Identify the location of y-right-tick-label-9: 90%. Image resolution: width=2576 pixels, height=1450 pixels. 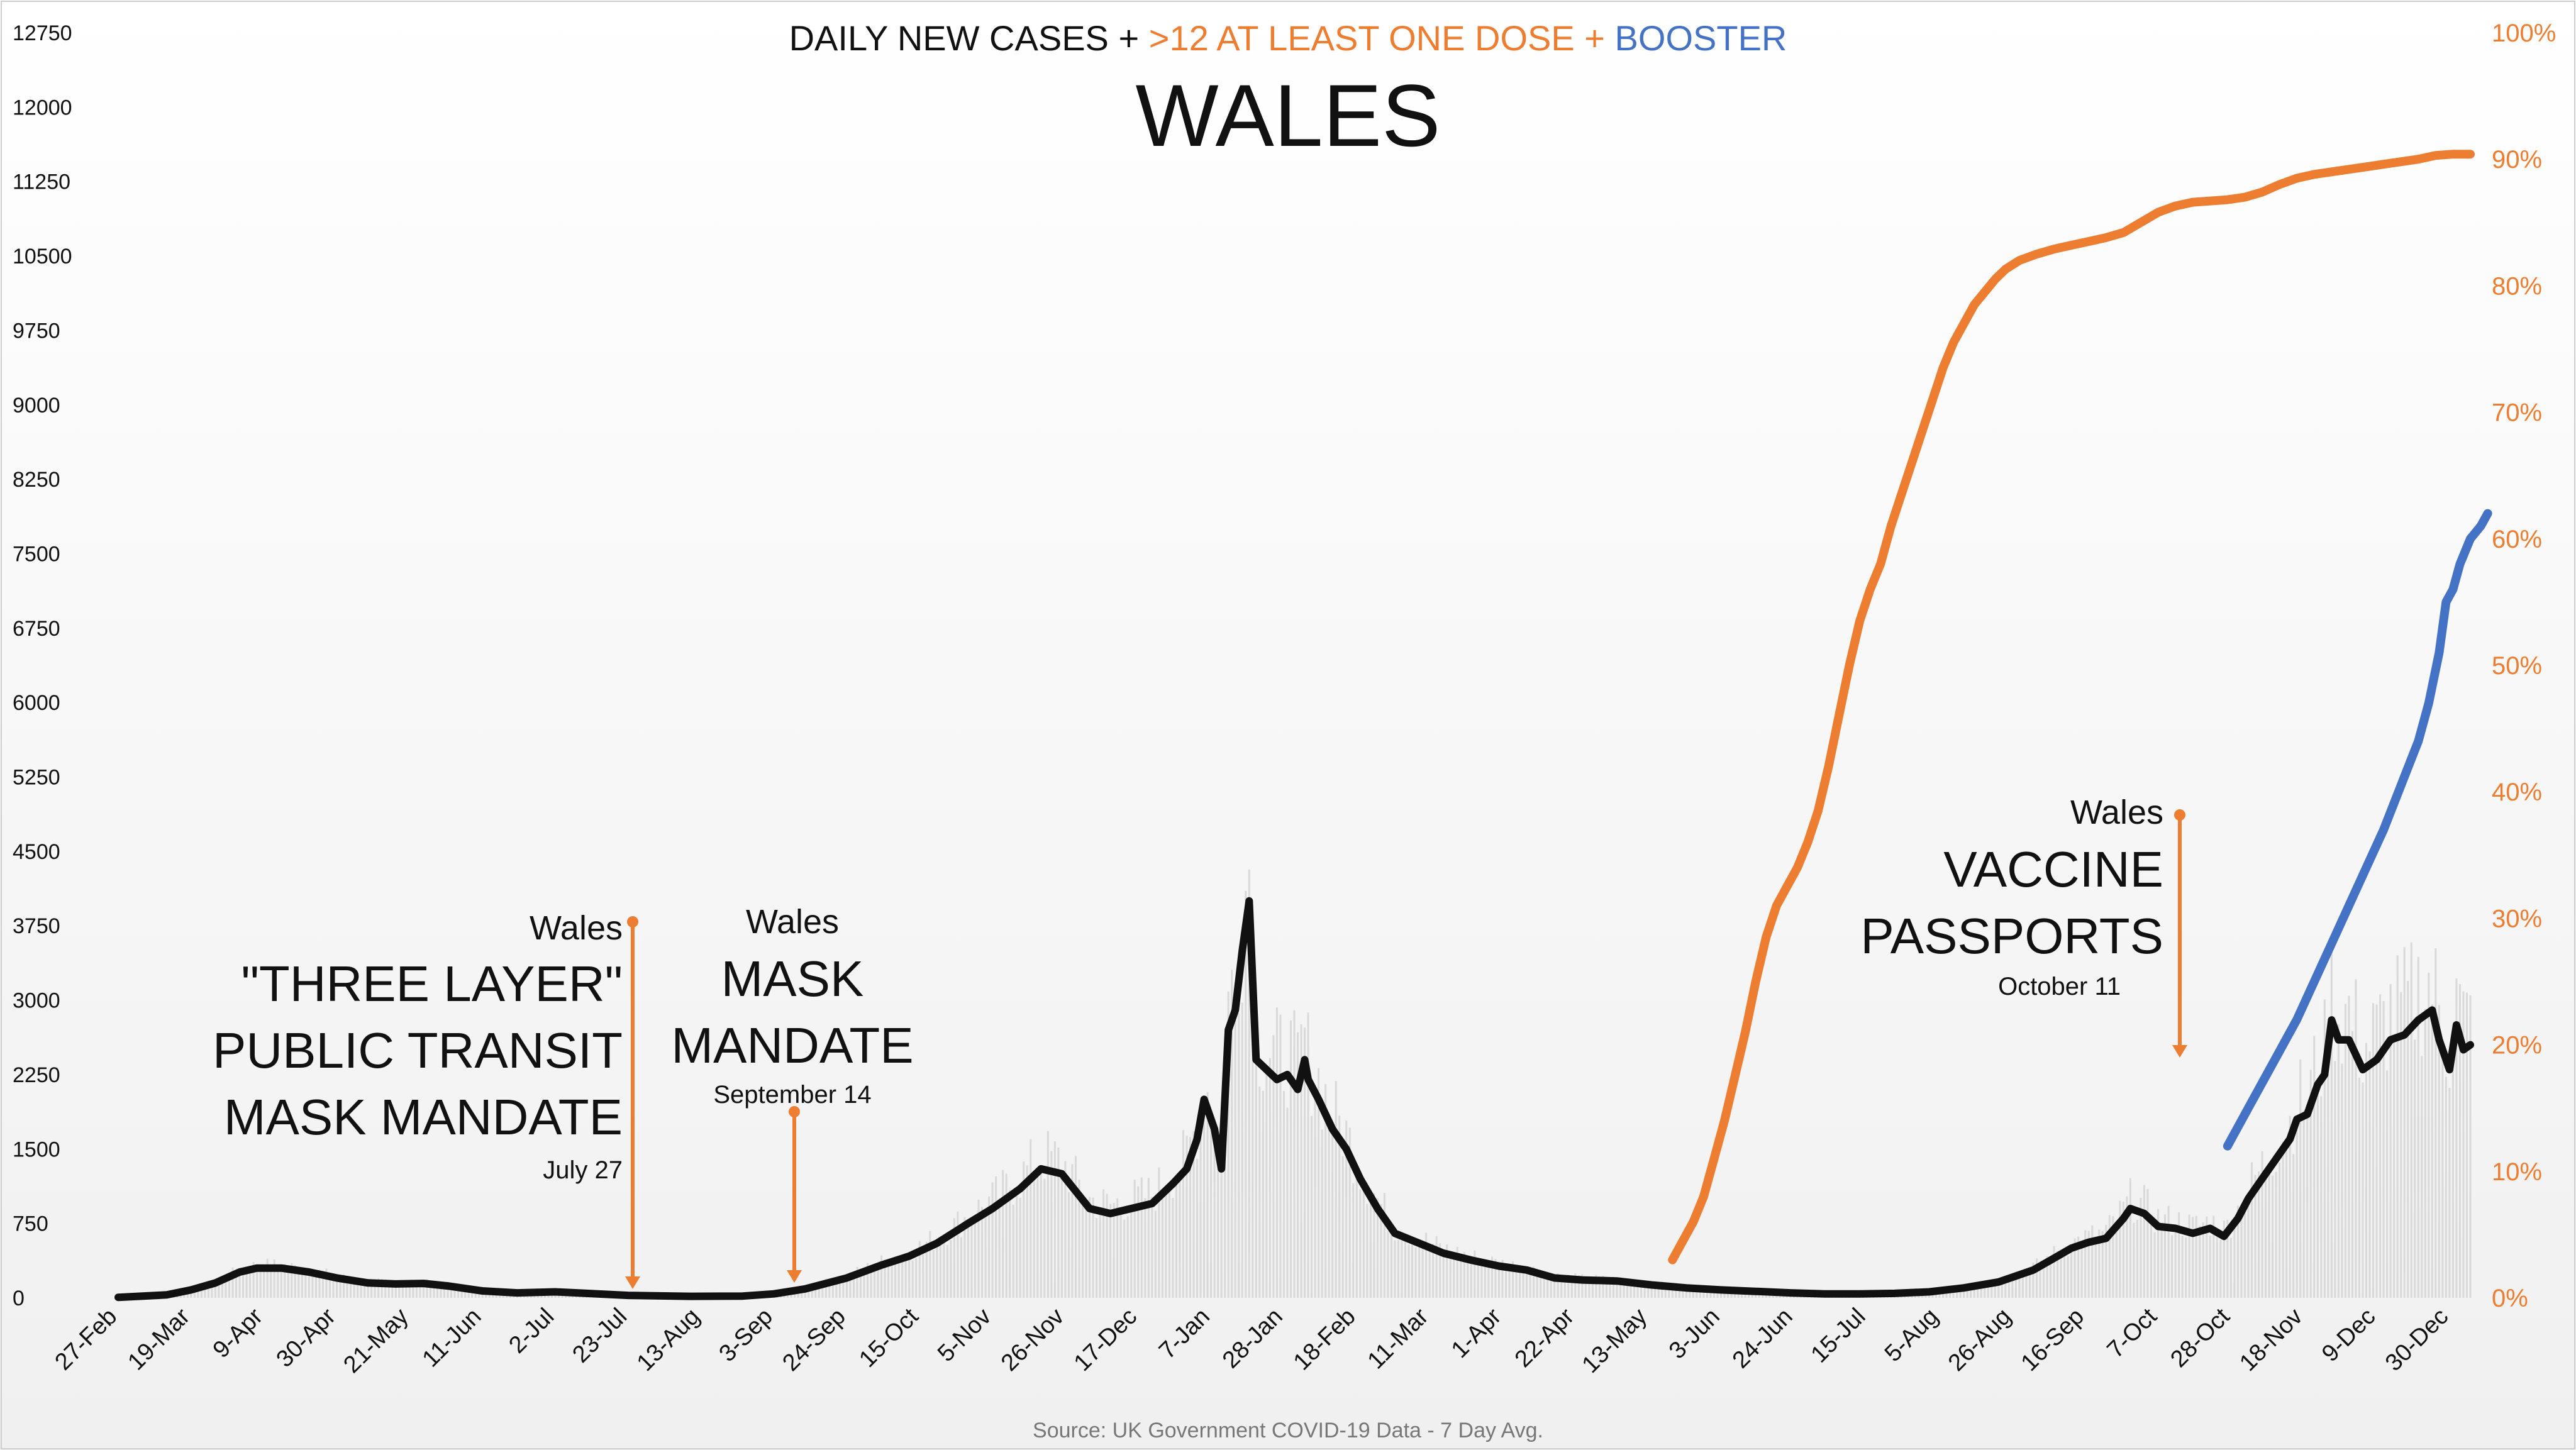
(2517, 160).